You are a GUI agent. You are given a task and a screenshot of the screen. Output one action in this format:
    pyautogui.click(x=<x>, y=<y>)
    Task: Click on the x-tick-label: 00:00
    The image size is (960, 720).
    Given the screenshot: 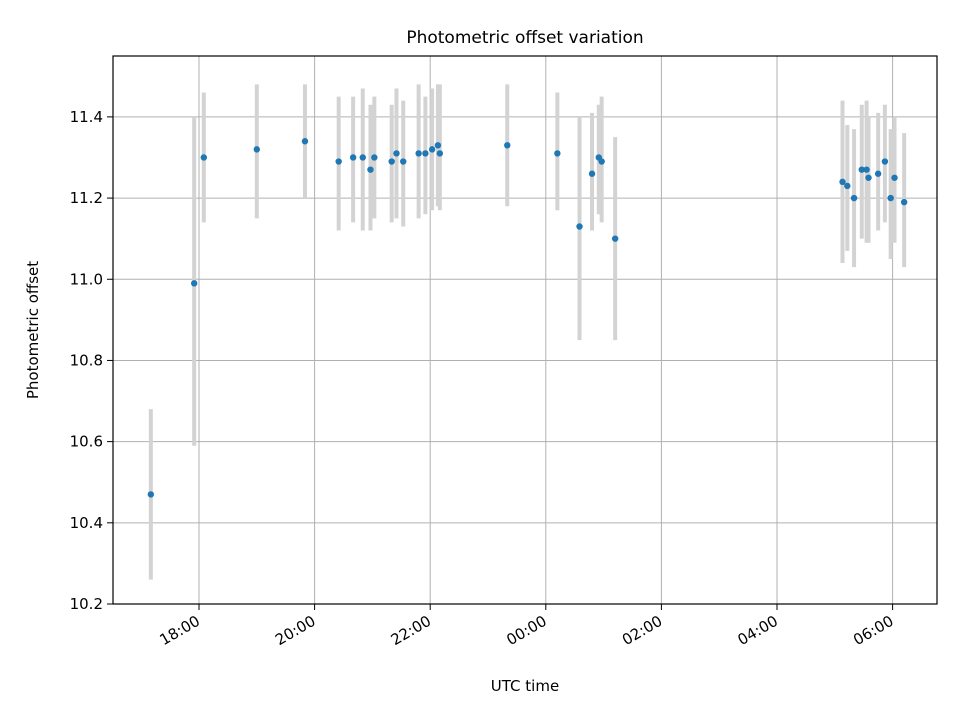 What is the action you would take?
    pyautogui.click(x=526, y=630)
    